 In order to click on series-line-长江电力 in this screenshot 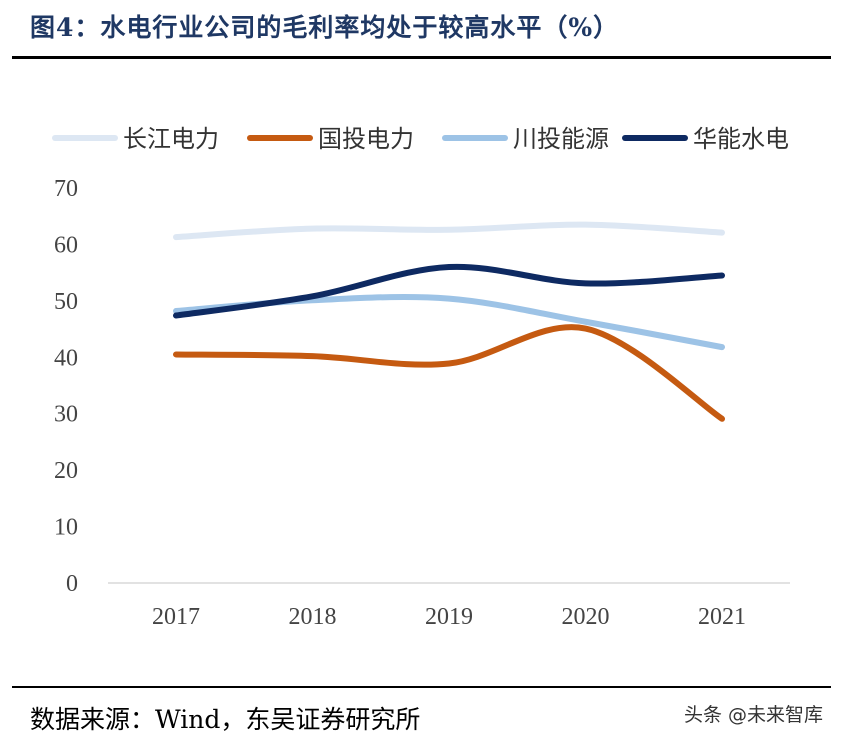, I will do `click(449, 231)`.